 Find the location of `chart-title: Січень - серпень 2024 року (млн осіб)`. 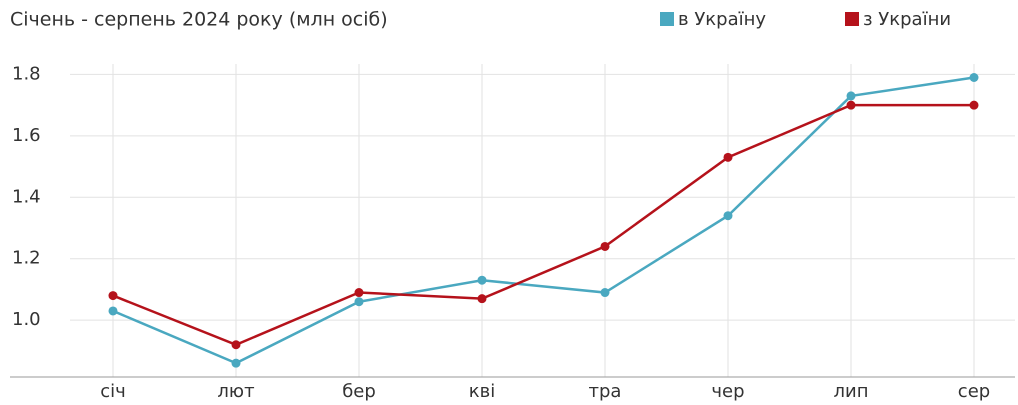

chart-title: Січень - серпень 2024 року (млн осіб) is located at coordinates (199, 20).